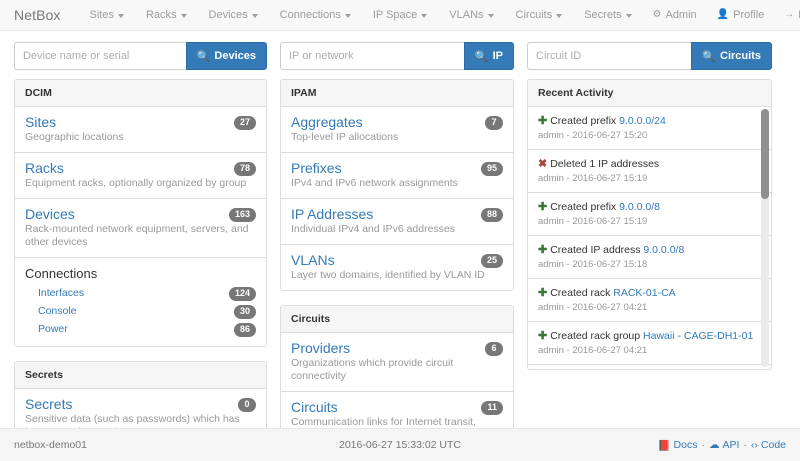 The height and width of the screenshot is (461, 800). I want to click on circuits-link: Circuits, so click(314, 407).